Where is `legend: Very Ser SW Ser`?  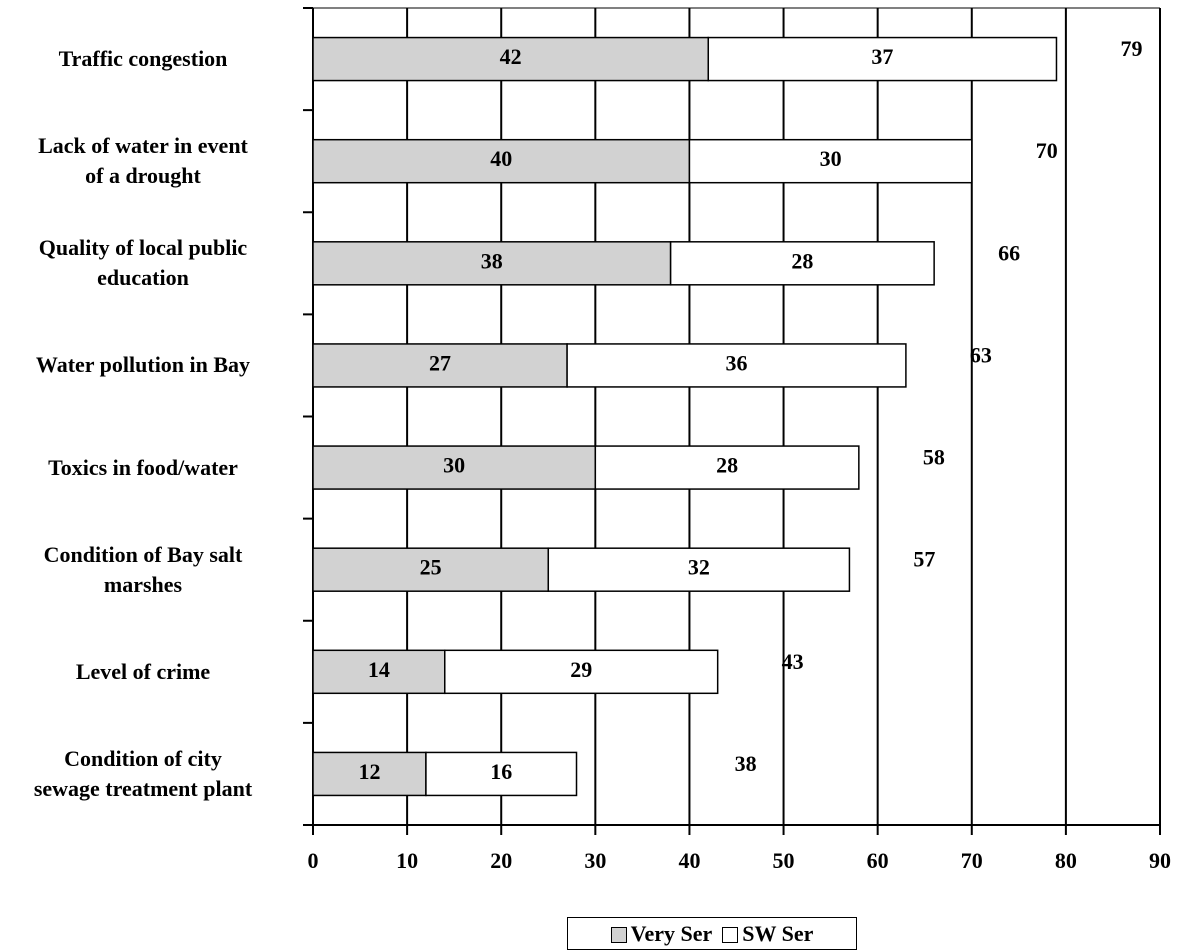
legend: Very Ser SW Ser is located at coordinates (712, 933).